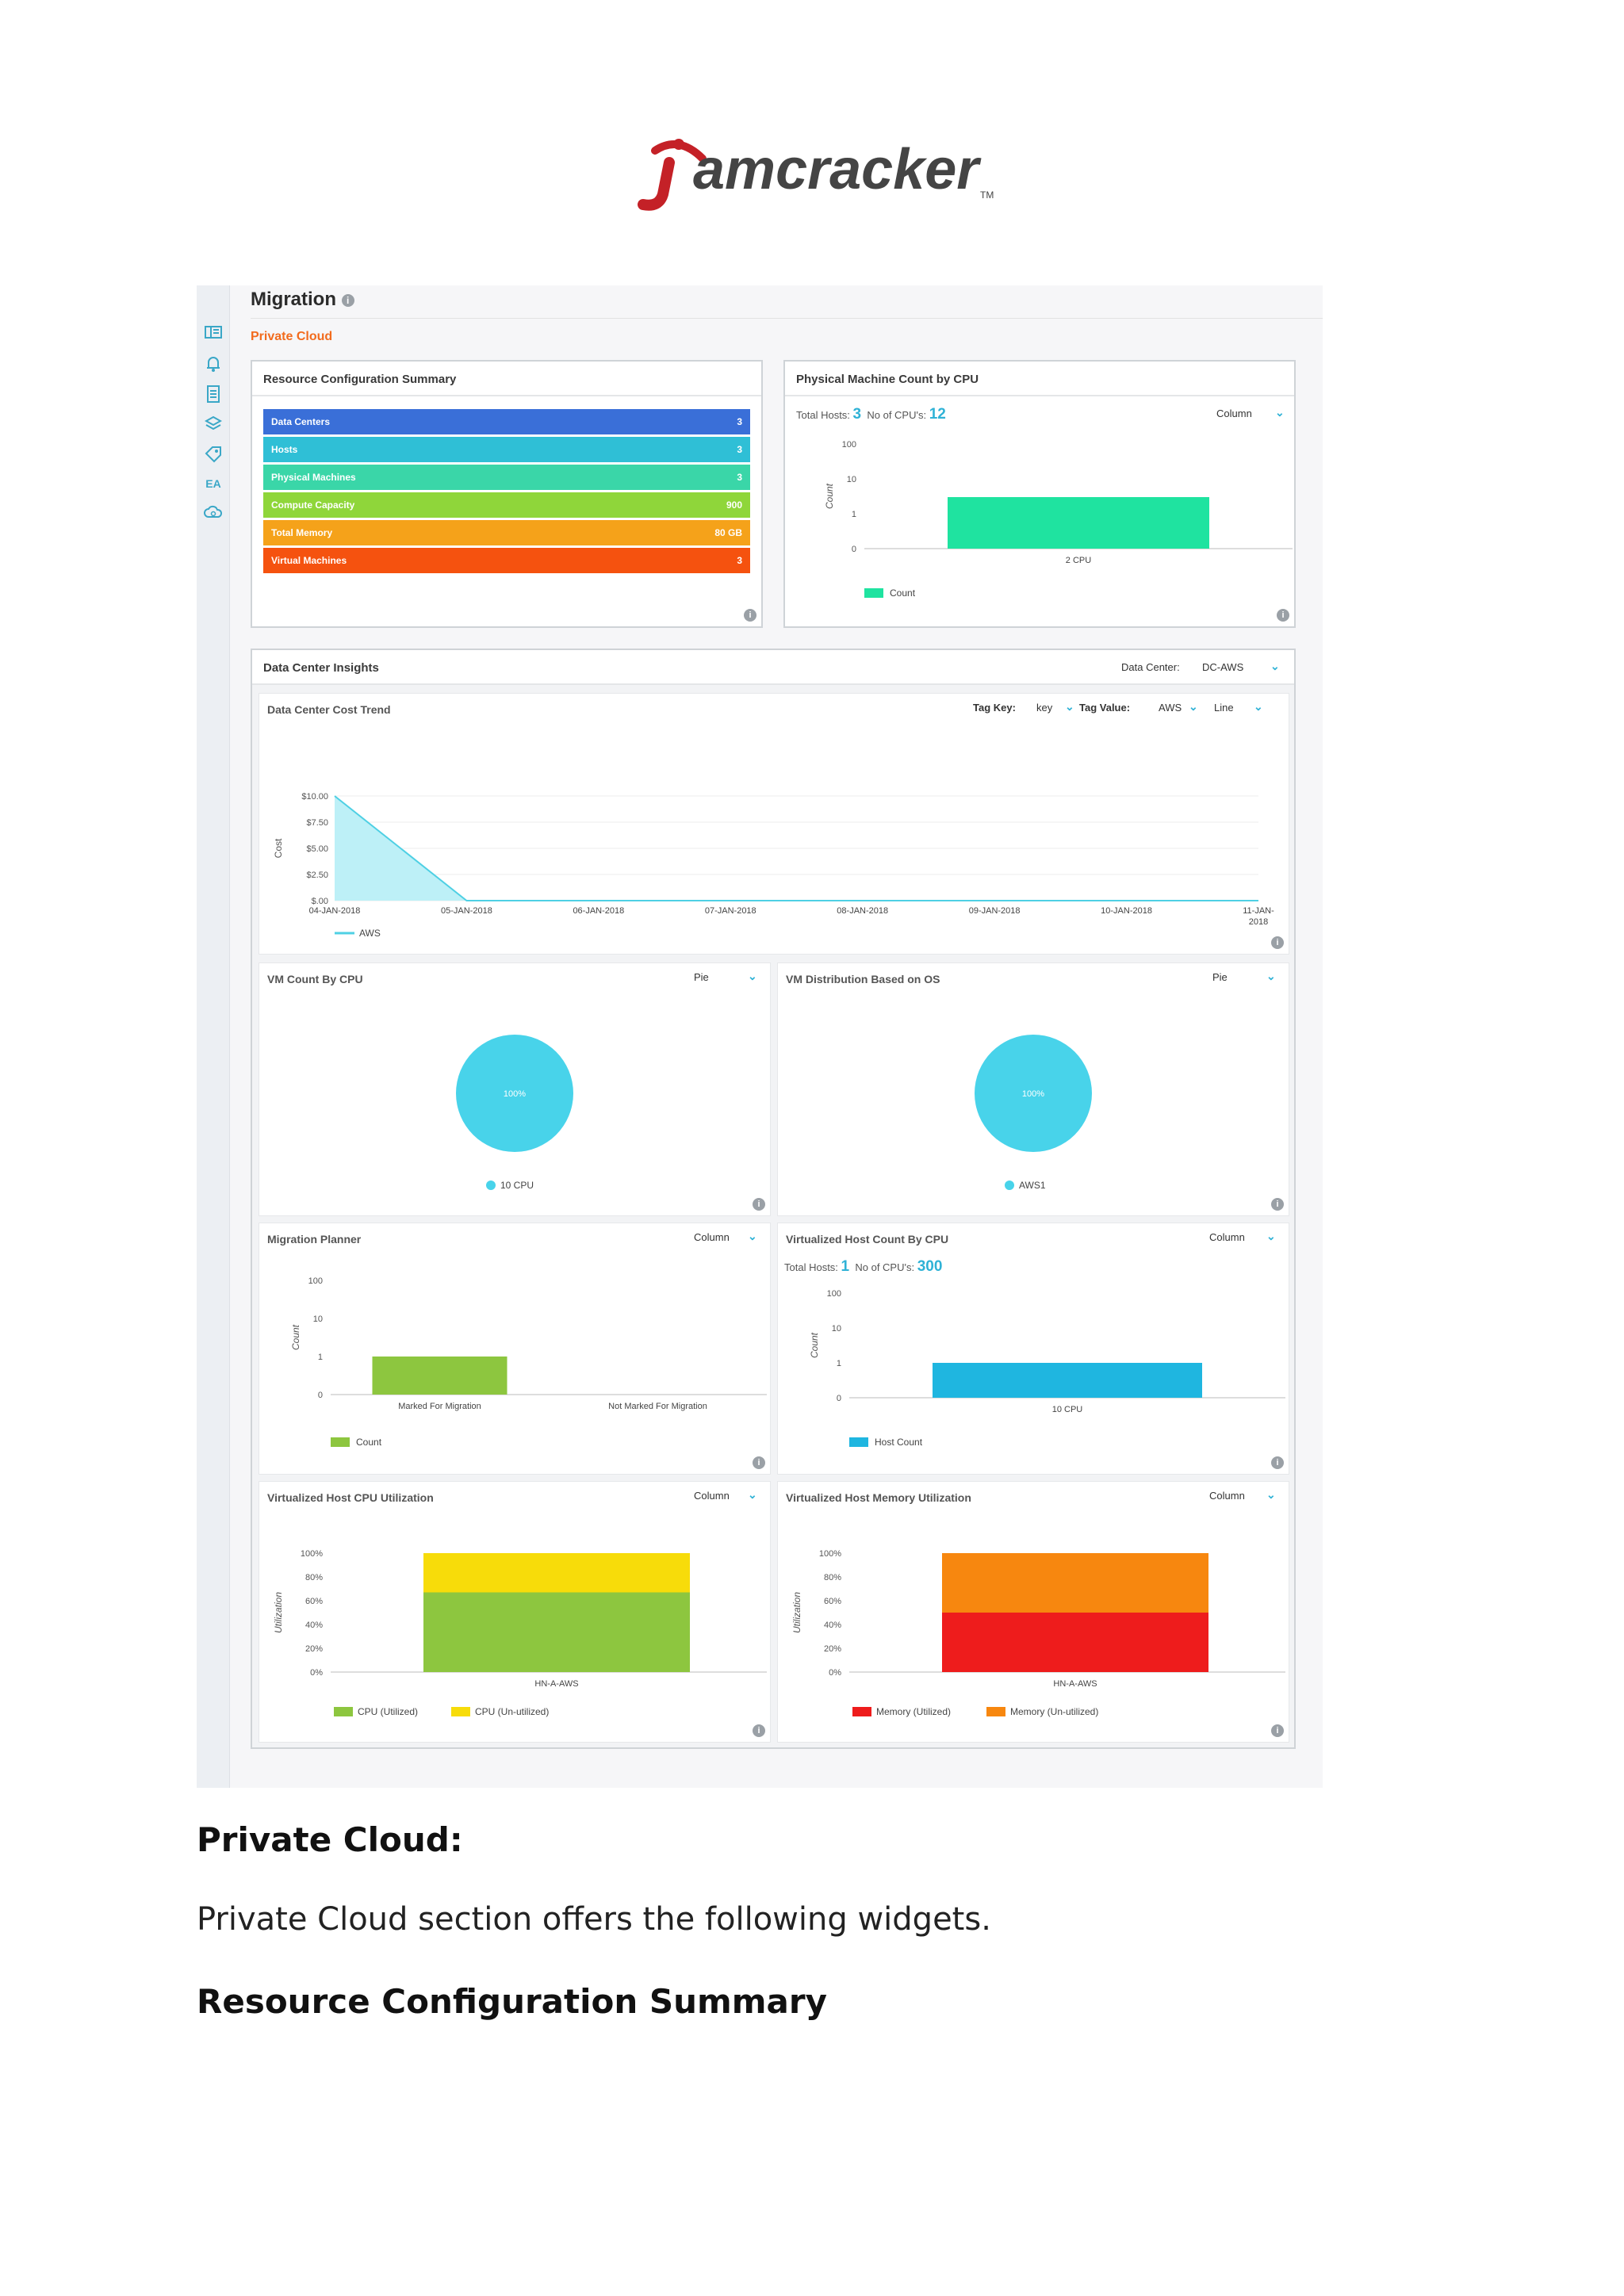 Image resolution: width=1624 pixels, height=2296 pixels. I want to click on logo-text: amcracker, so click(837, 170).